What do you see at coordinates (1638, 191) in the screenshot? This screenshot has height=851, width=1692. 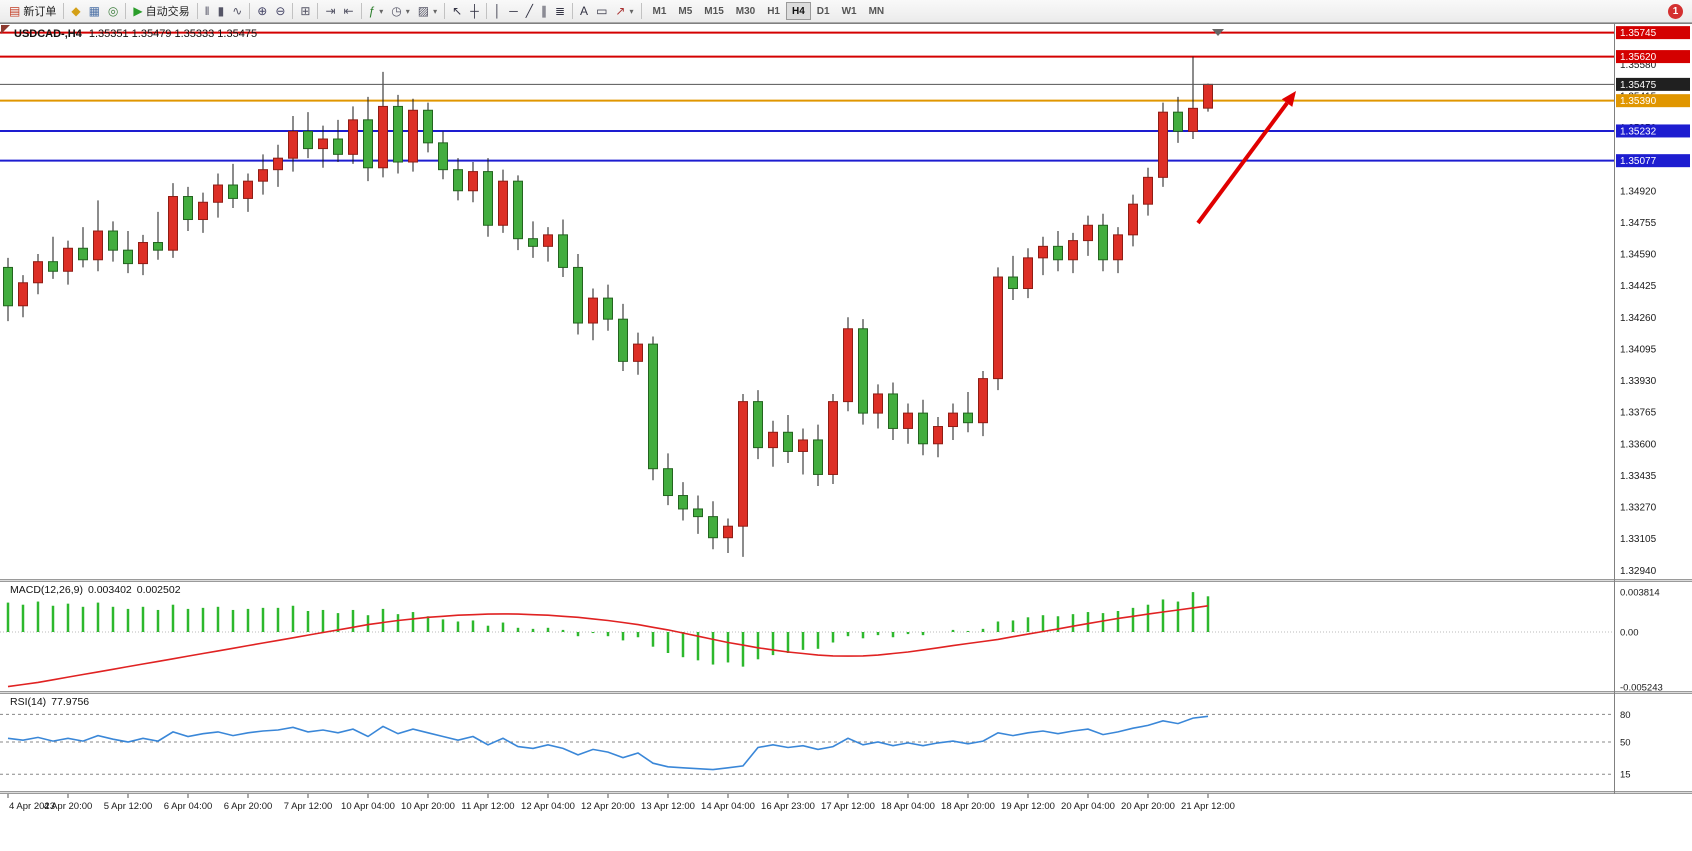 I see `price-axis-label: 1.34920` at bounding box center [1638, 191].